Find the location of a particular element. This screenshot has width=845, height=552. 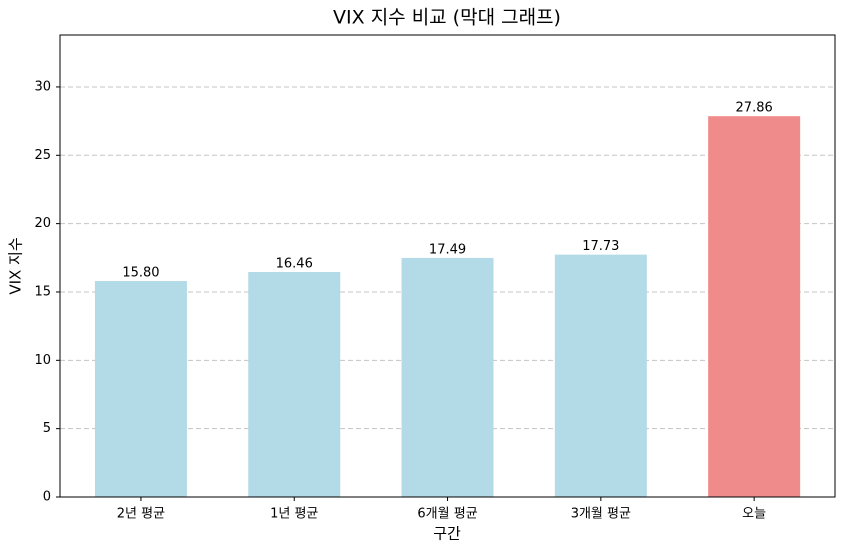

value-label: 17.73 is located at coordinates (600, 246).